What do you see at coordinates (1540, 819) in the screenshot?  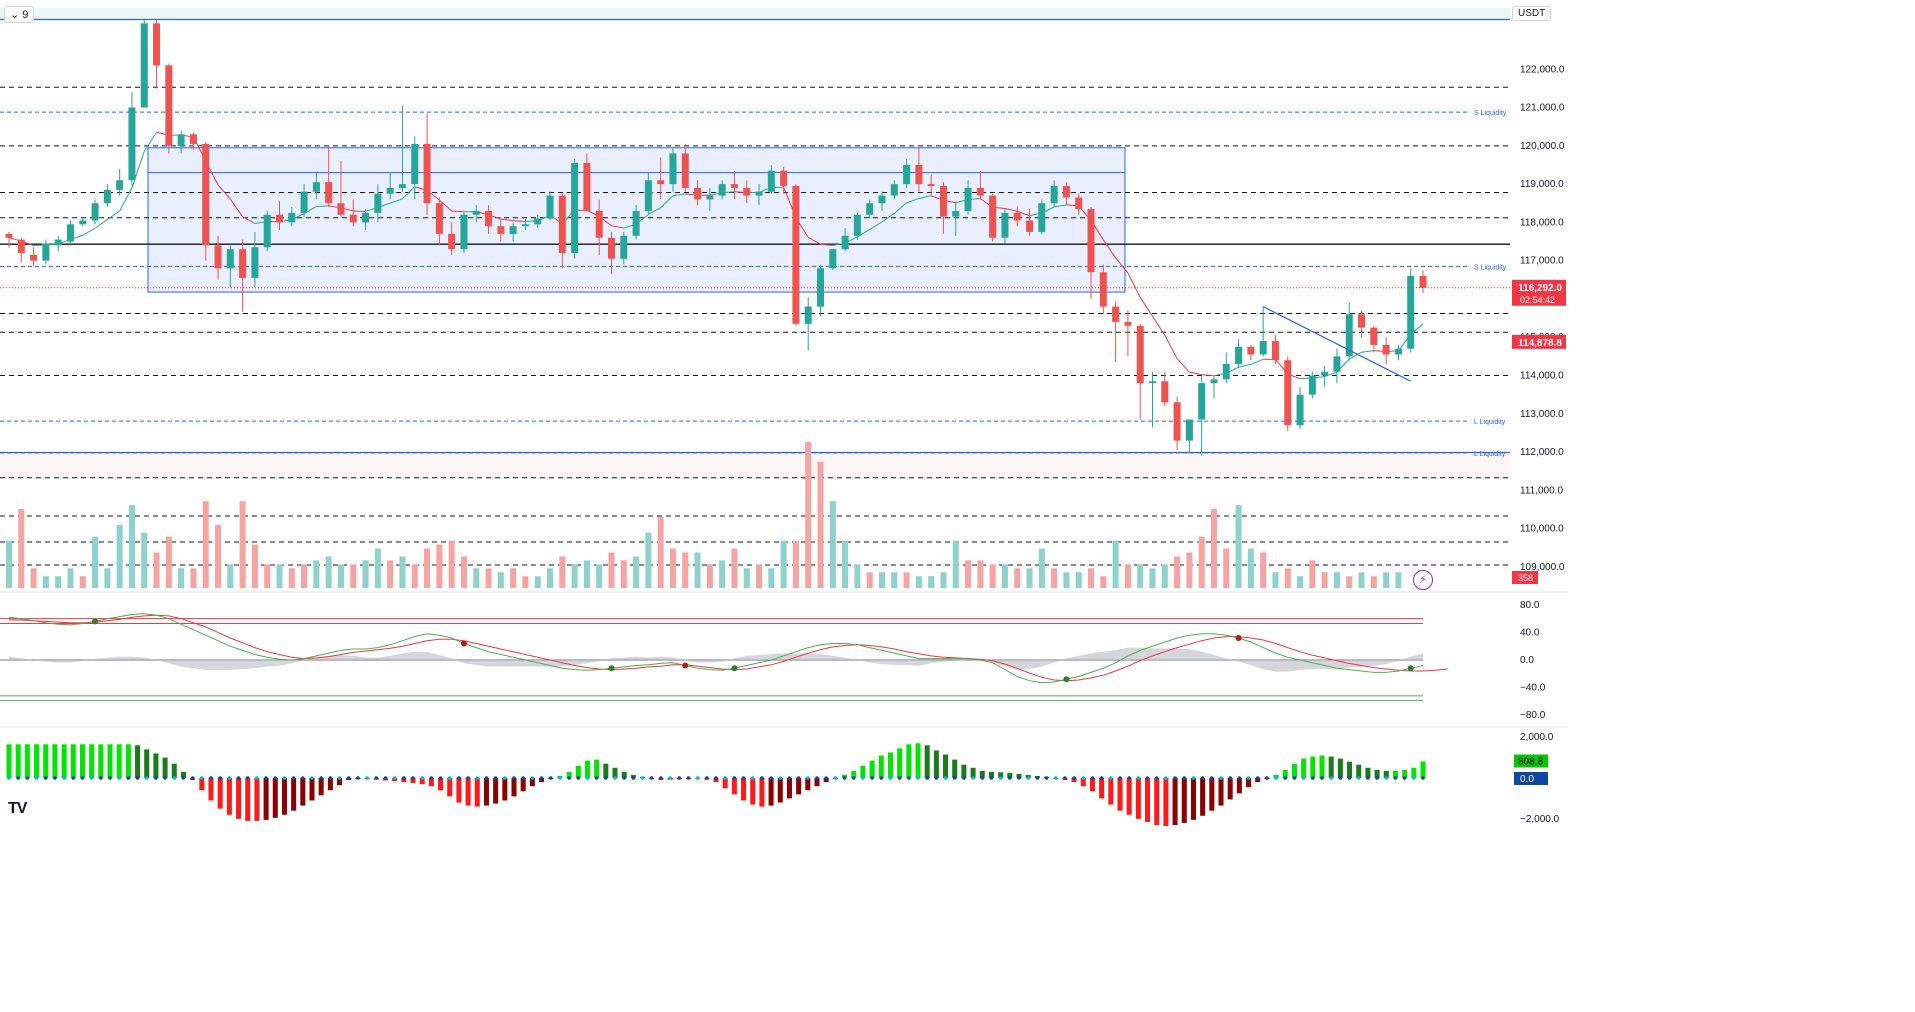 I see `histogram-tick-label: −2,000.0` at bounding box center [1540, 819].